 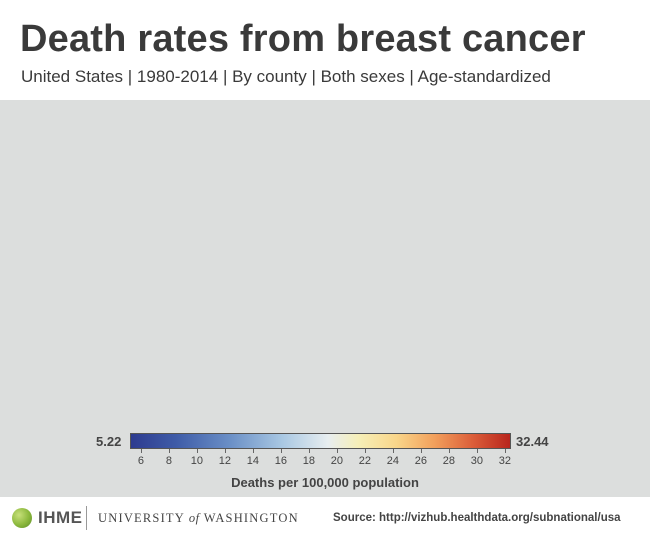 What do you see at coordinates (476, 461) in the screenshot?
I see `legend-tick-label: 30` at bounding box center [476, 461].